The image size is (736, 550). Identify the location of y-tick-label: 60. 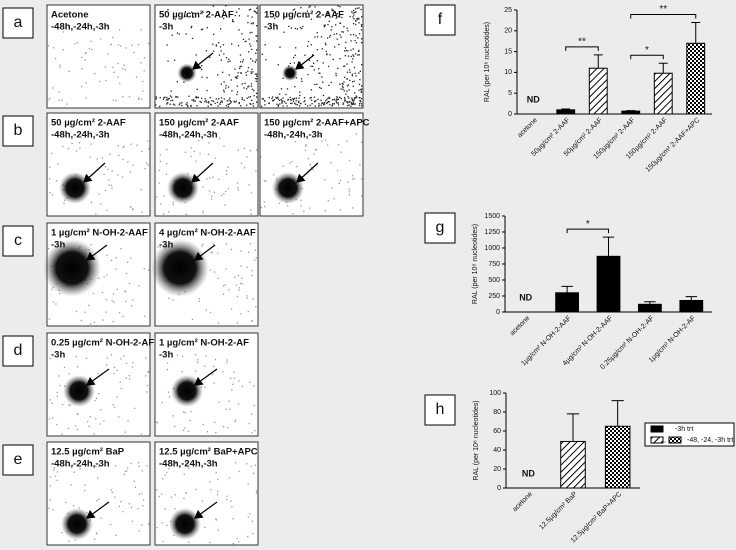
(497, 431).